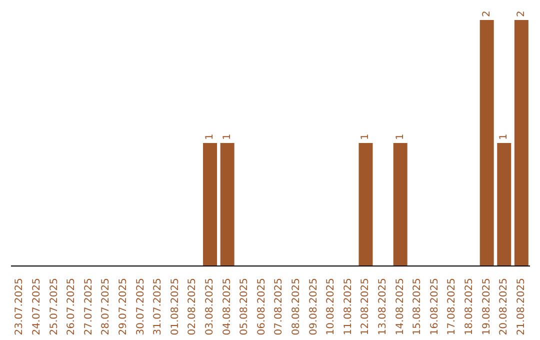  What do you see at coordinates (175, 307) in the screenshot?
I see `x-tick-label: 01.08.2025` at bounding box center [175, 307].